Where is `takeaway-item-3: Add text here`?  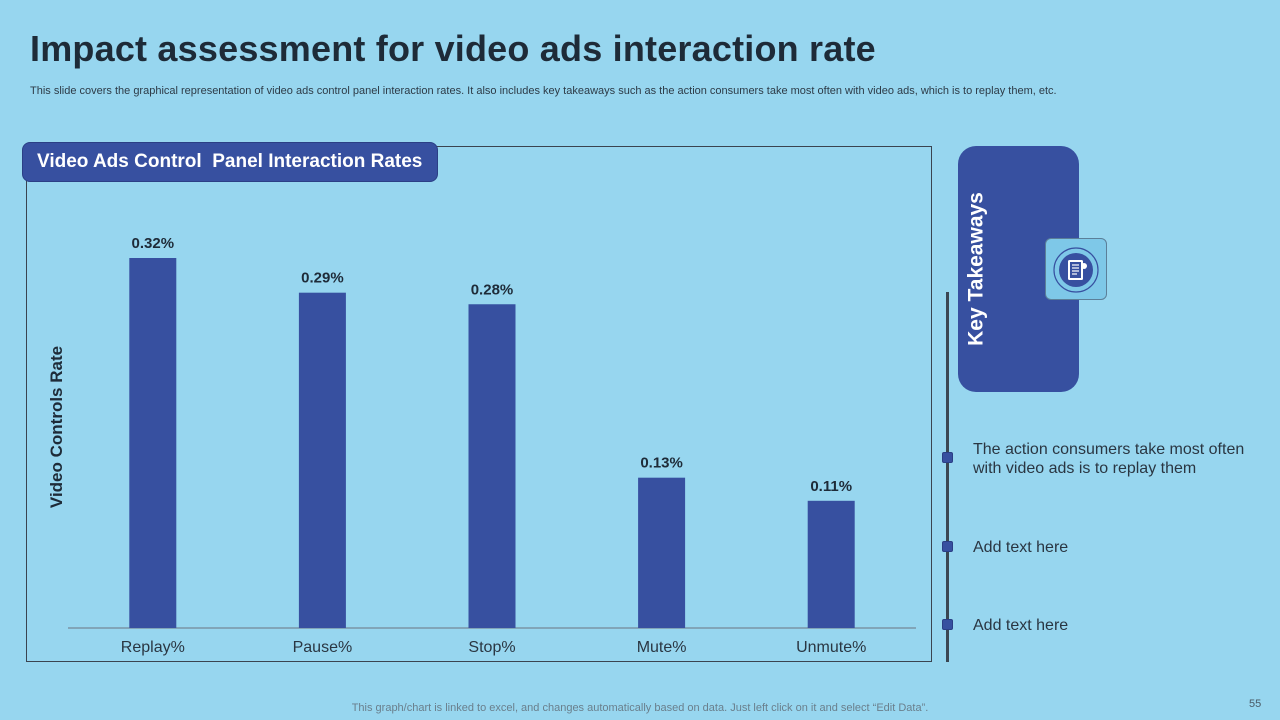
takeaway-item-3: Add text here is located at coordinates (1021, 625).